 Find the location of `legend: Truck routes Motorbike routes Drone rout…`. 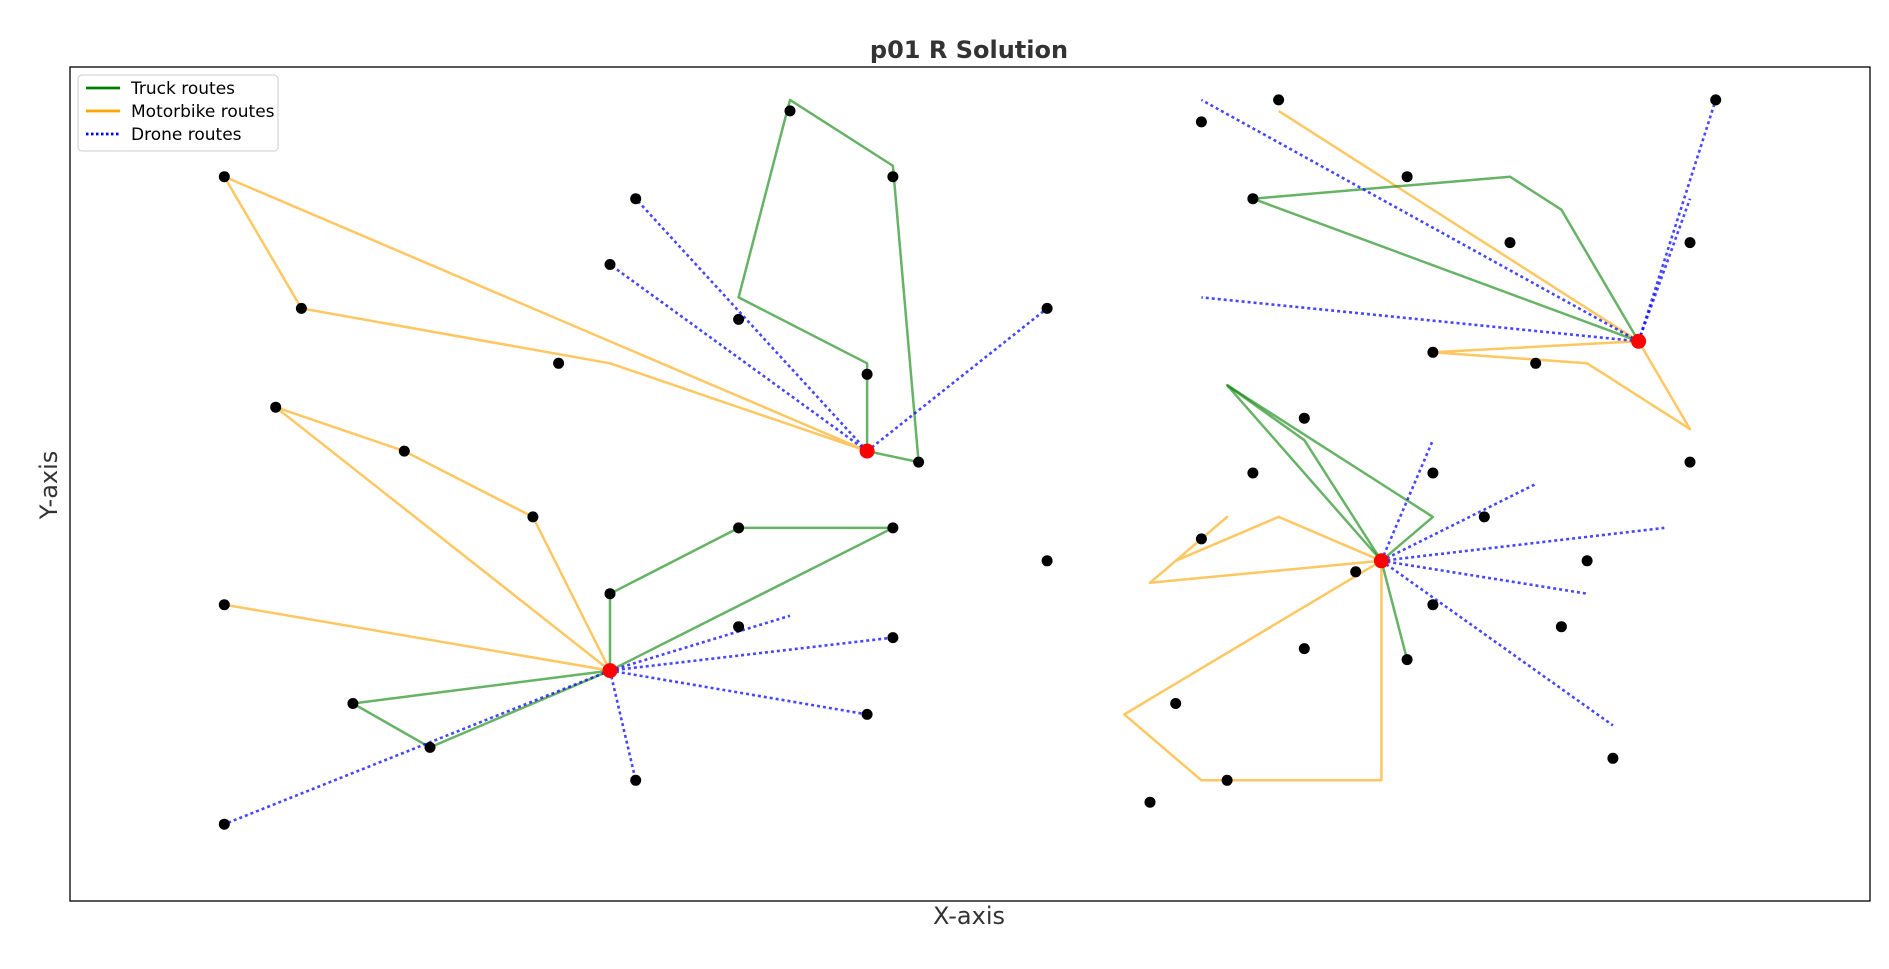

legend: Truck routes Motorbike routes Drone rout… is located at coordinates (178, 113).